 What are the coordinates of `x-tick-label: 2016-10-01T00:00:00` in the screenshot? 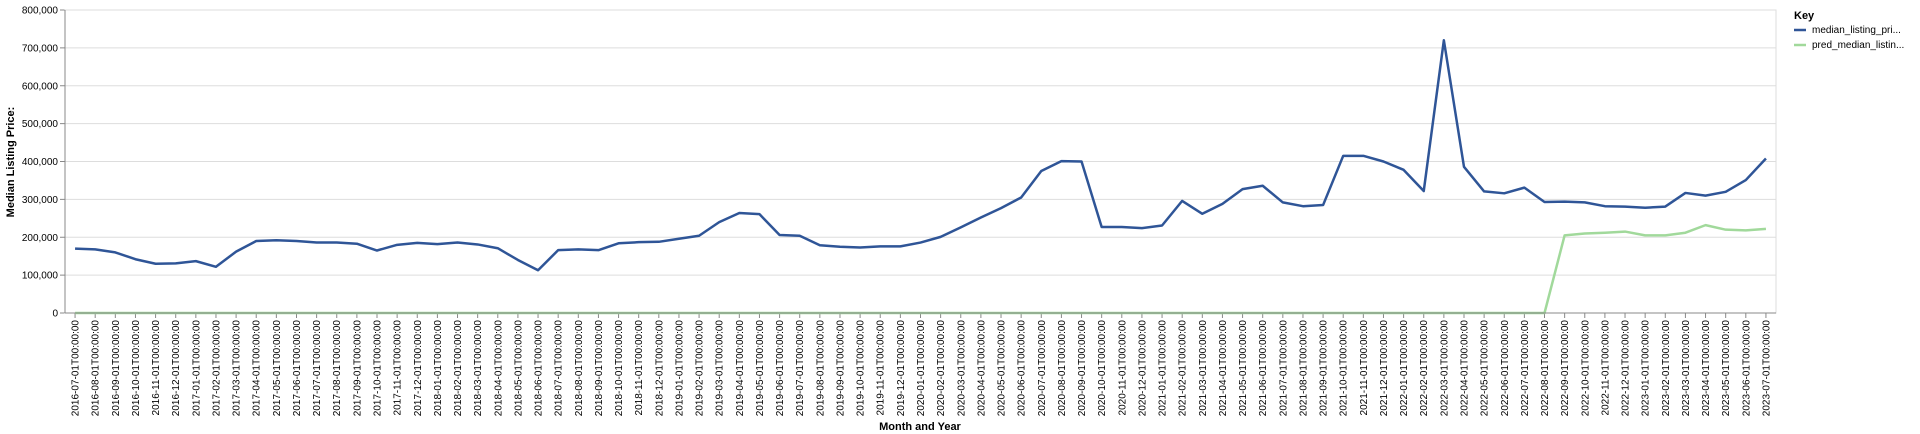 It's located at (136, 368).